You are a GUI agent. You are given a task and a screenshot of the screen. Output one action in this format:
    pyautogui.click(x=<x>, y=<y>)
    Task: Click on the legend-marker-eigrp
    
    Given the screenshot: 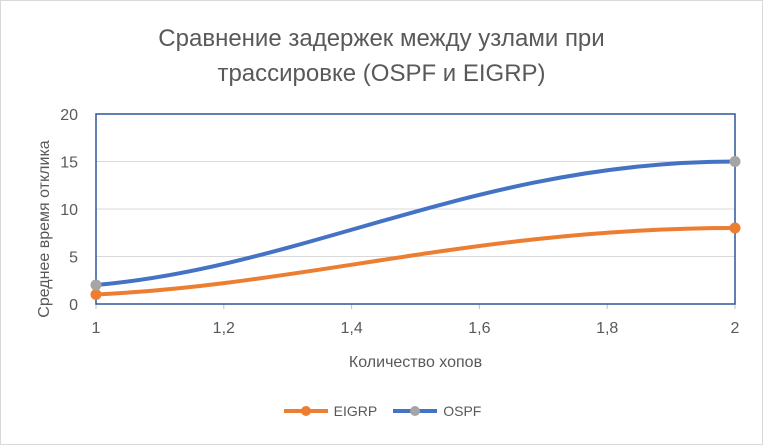 What is the action you would take?
    pyautogui.click(x=305, y=411)
    